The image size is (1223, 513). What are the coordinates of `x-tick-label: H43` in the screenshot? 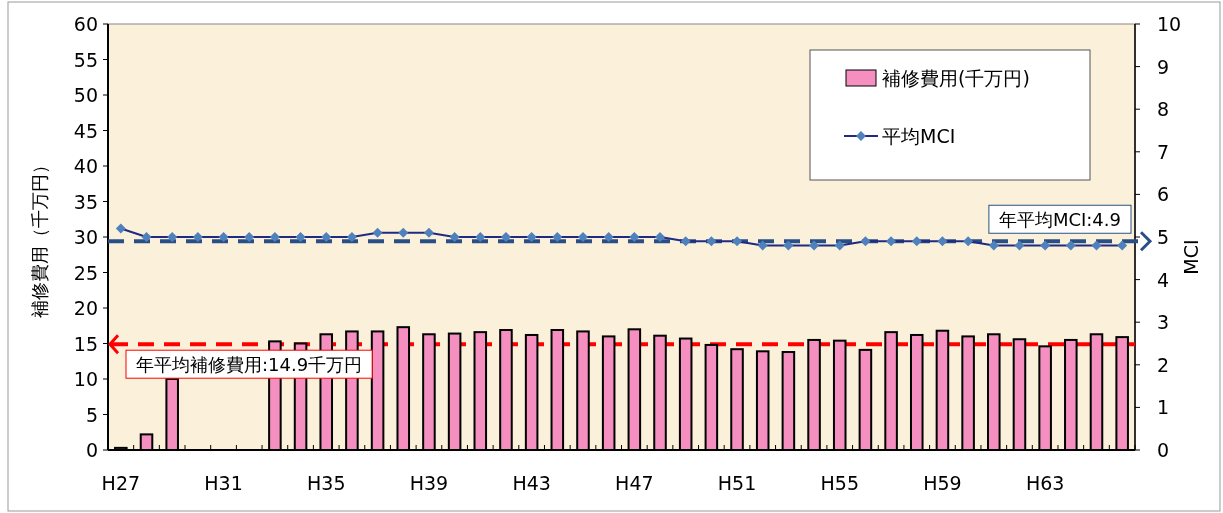 It's located at (531, 483).